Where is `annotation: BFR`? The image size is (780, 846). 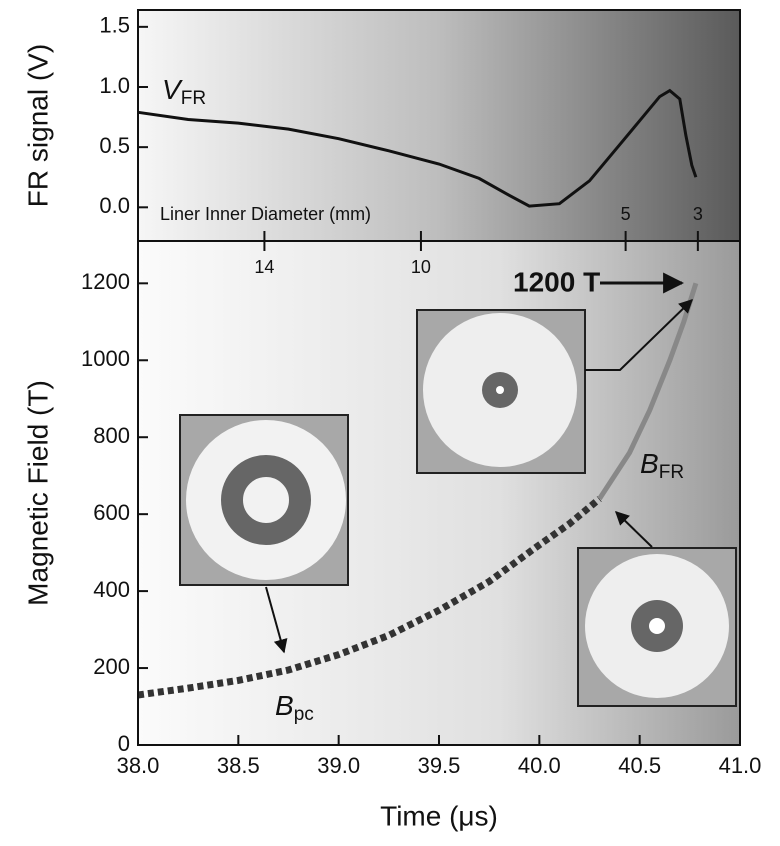 annotation: BFR is located at coordinates (662, 465).